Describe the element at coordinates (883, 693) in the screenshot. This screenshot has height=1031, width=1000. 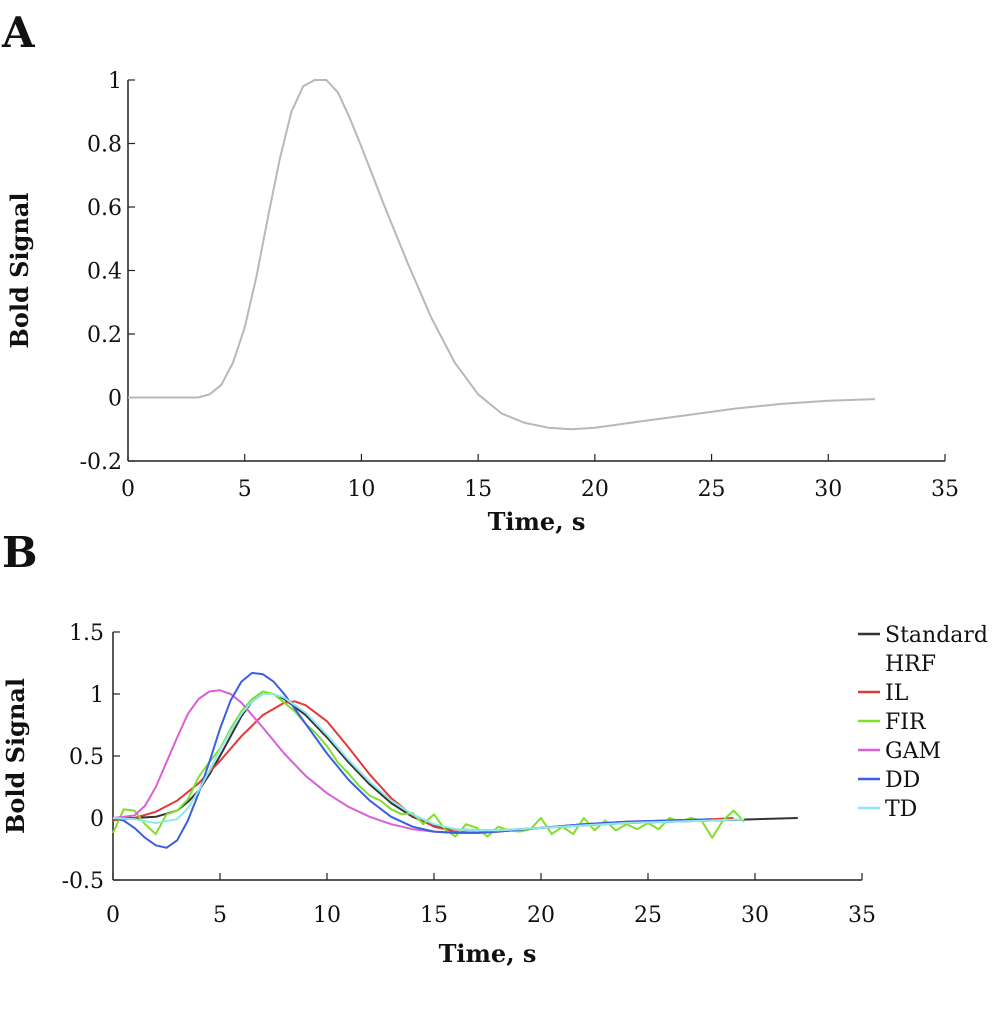
I see `legend-item: IL` at that location.